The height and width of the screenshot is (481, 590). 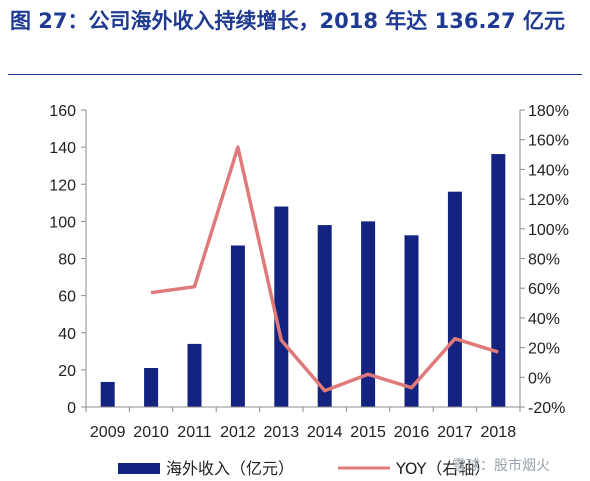 What do you see at coordinates (368, 432) in the screenshot?
I see `x-tick-label: 2015` at bounding box center [368, 432].